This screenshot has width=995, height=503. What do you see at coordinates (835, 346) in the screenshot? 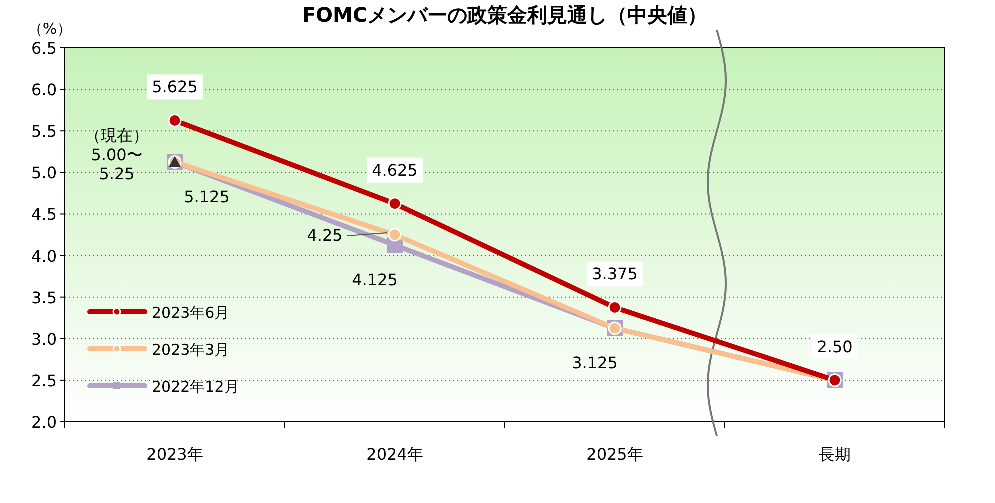
I see `data-label: 2.50` at bounding box center [835, 346].